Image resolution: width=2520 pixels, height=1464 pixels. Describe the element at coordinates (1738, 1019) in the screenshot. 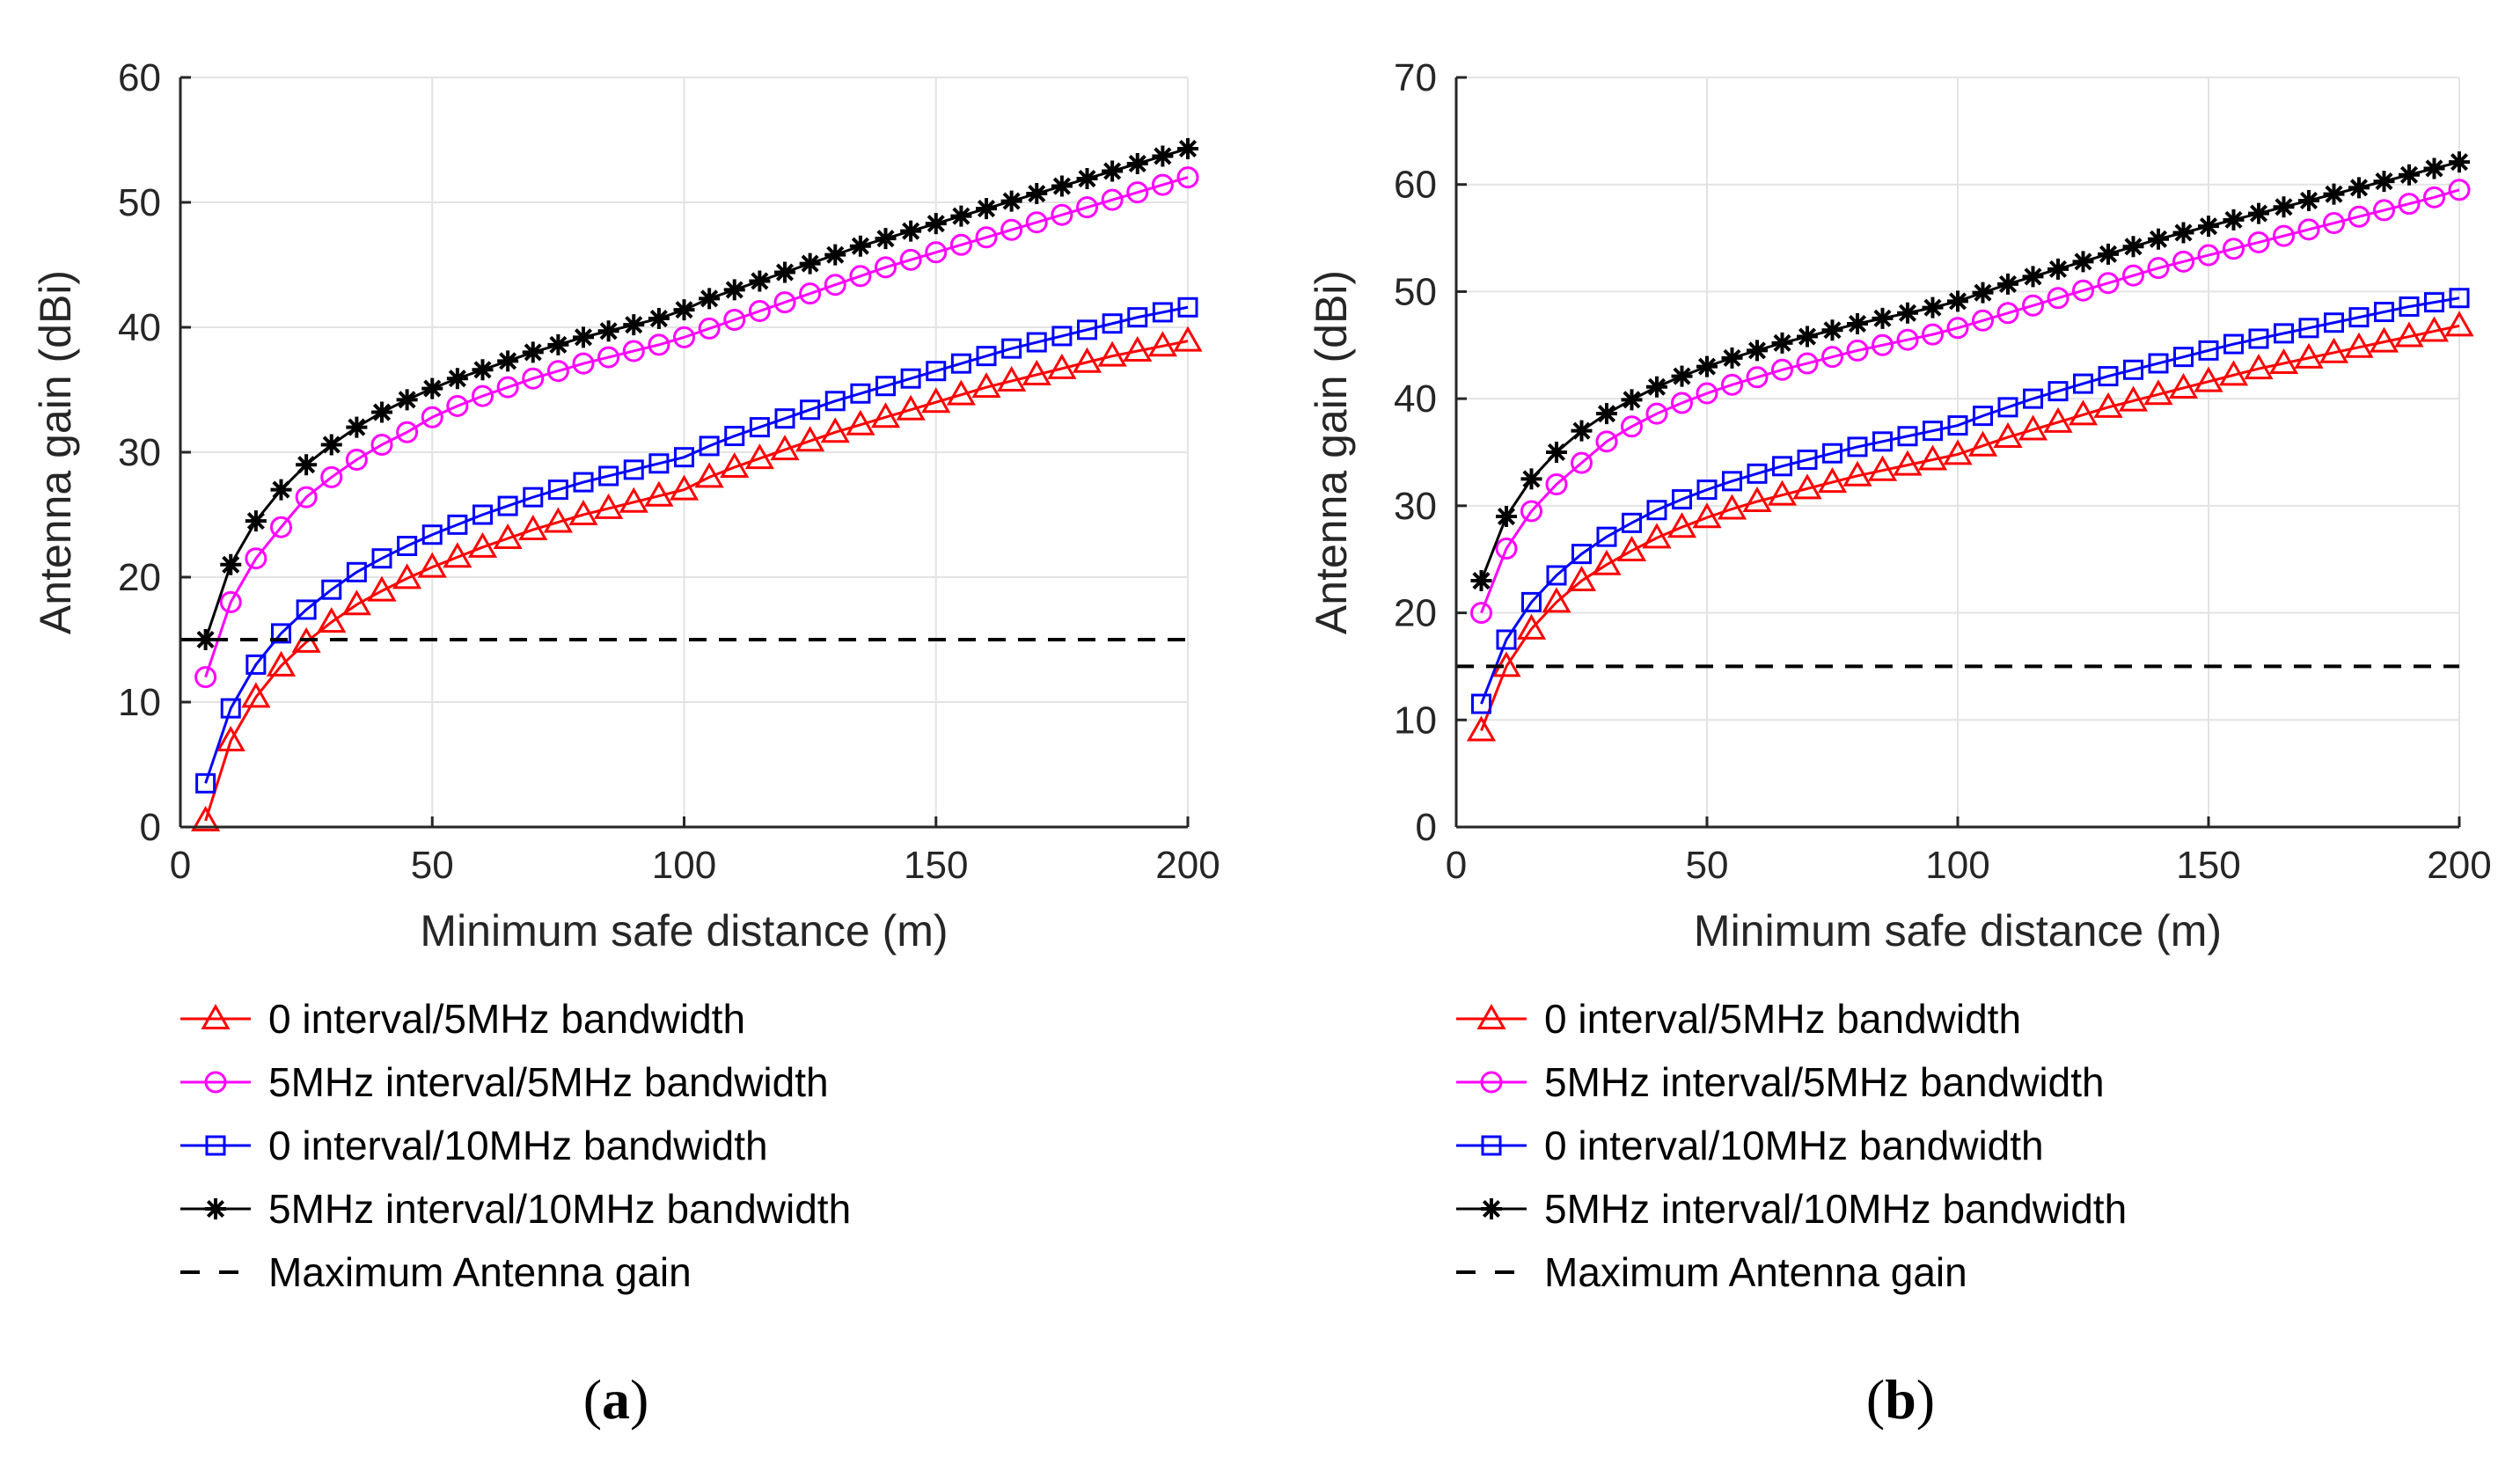

I see `legend-item: 0 interval/5MHz bandwidth` at that location.